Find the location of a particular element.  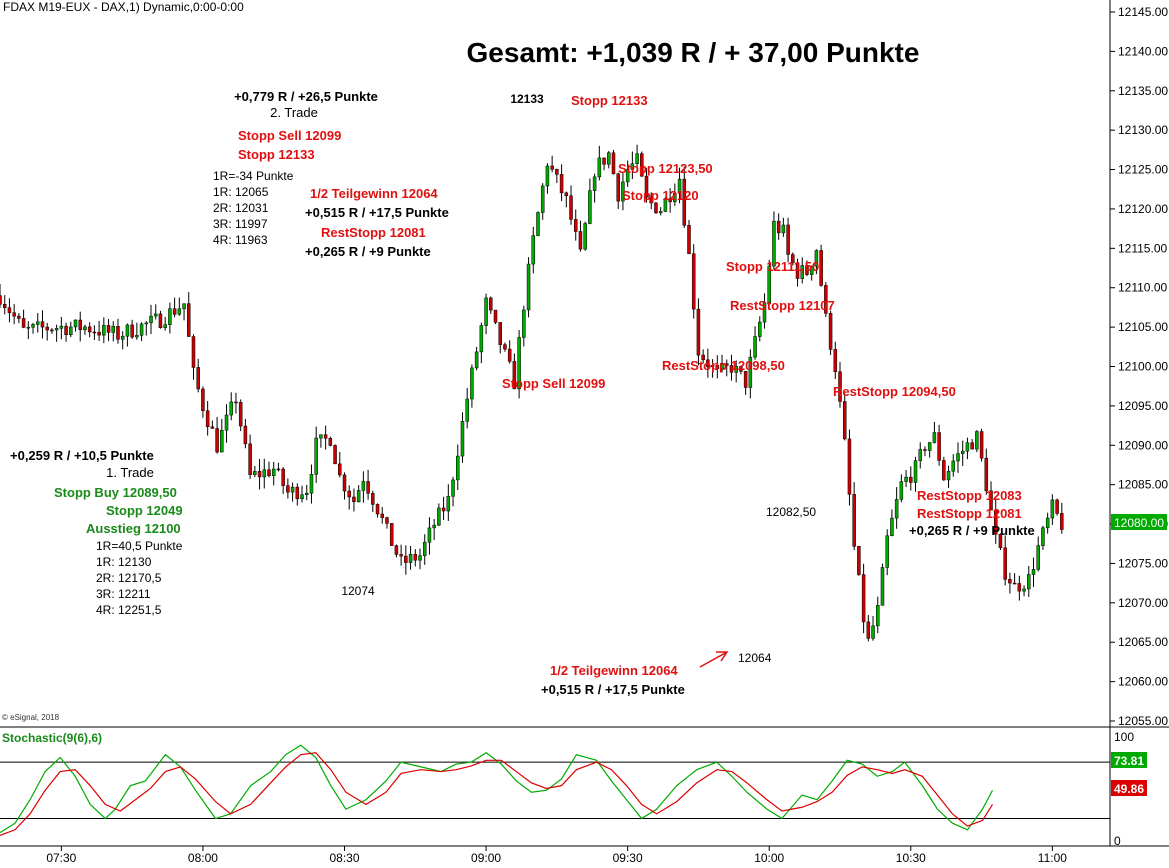

rest-b: +0,265 R / +9 Punkte is located at coordinates (972, 530).